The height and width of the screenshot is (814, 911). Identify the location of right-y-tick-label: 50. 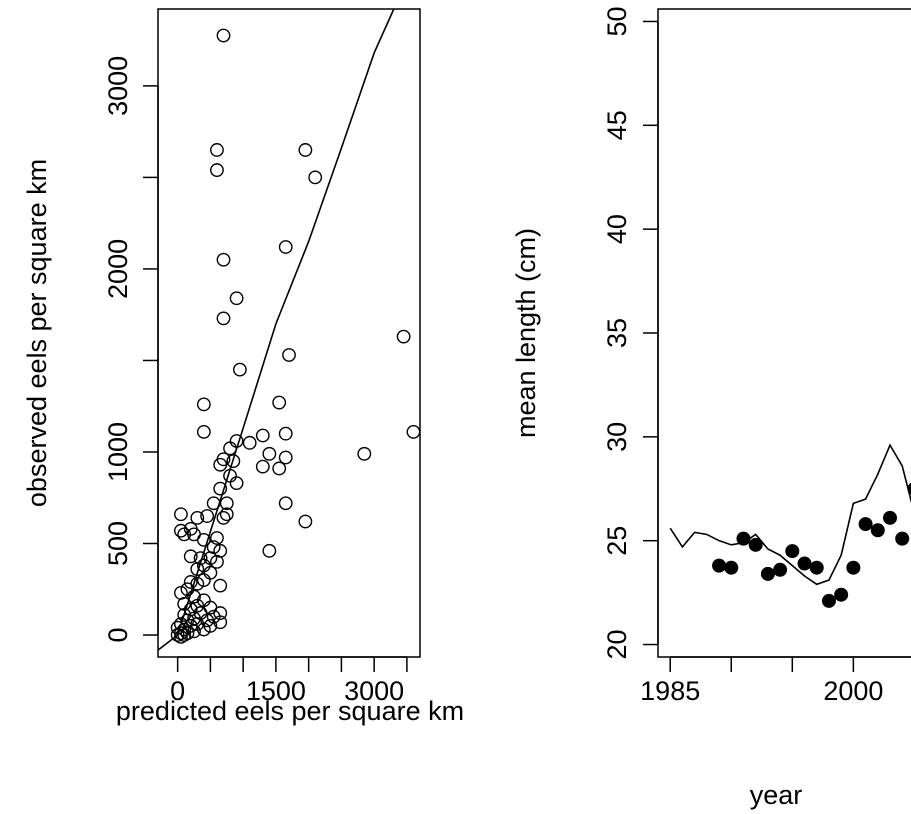
(617, 21).